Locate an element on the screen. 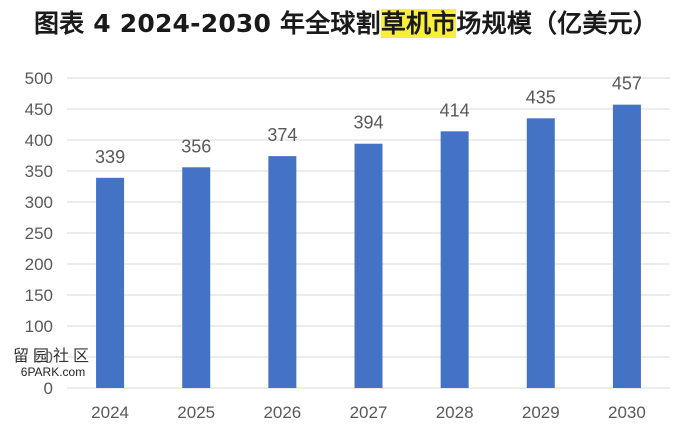  y-tick-label: 500 is located at coordinates (39, 78).